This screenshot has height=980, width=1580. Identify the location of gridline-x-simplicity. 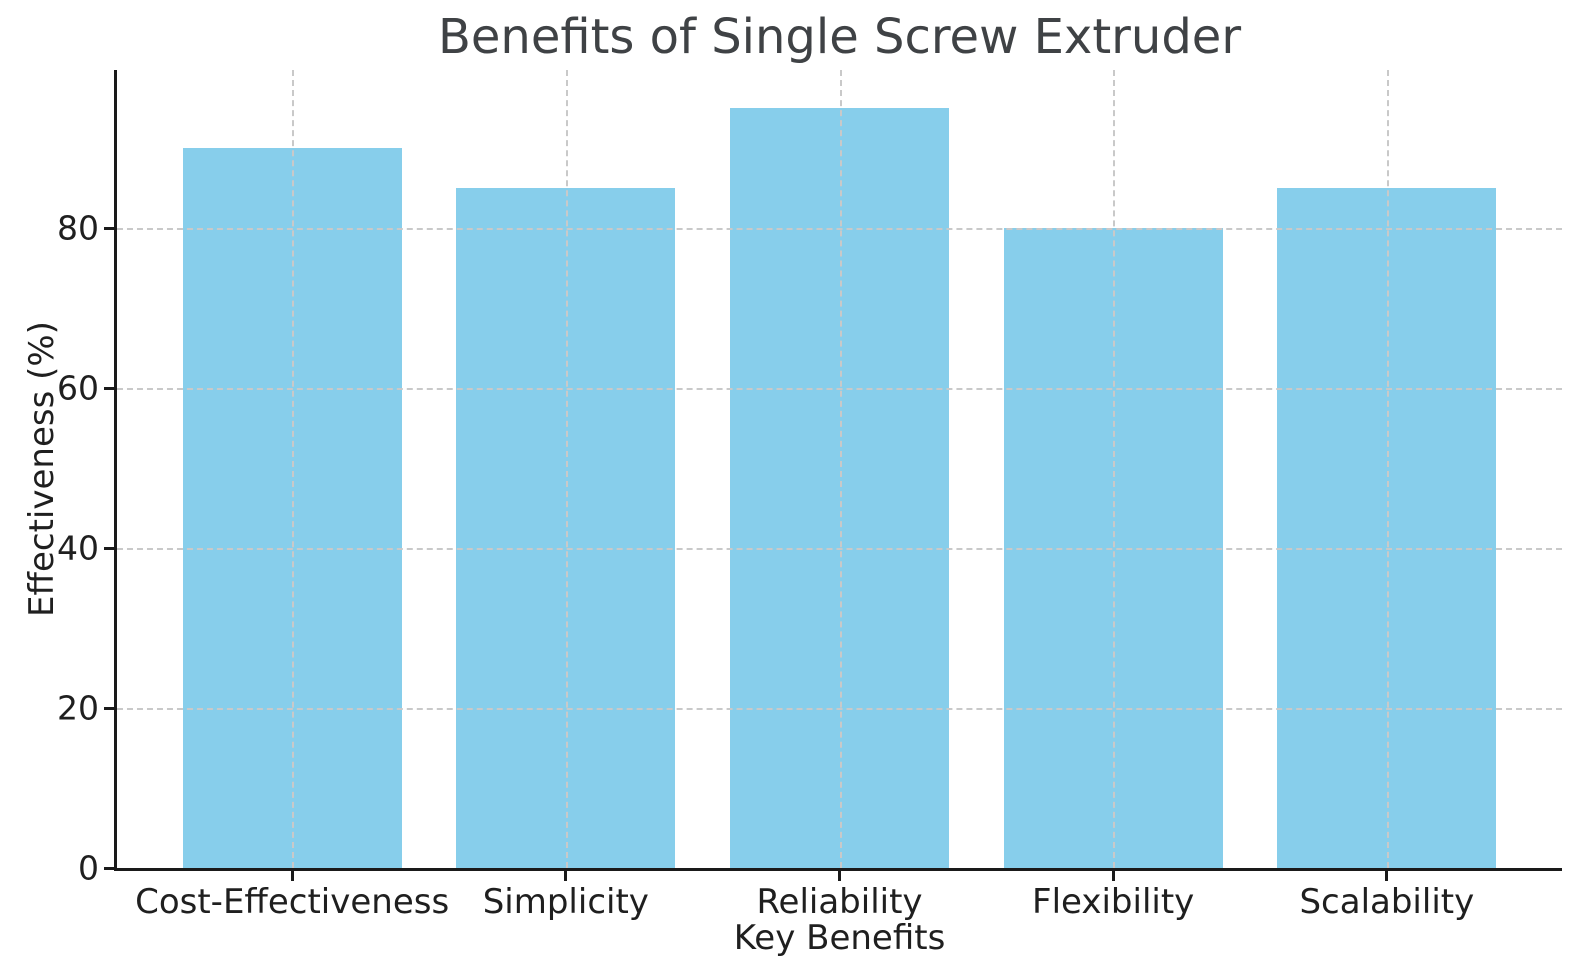
(566, 469).